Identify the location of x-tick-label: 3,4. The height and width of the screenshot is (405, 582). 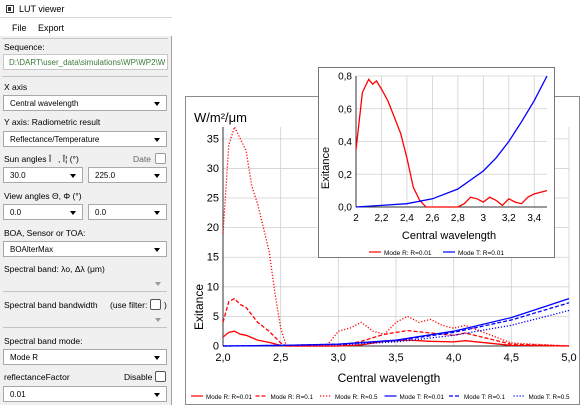
(534, 218).